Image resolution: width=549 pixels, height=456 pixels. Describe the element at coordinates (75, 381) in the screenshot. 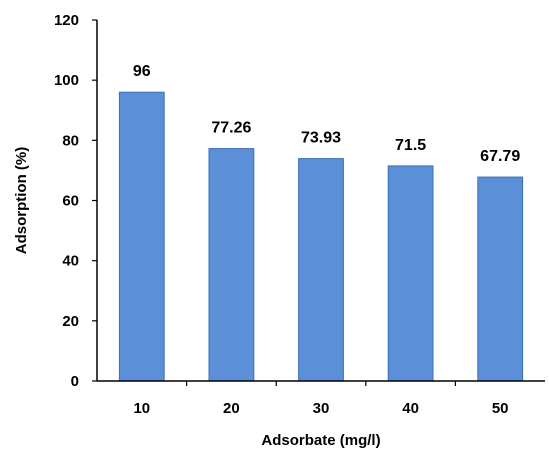

I see `y-tick-label-0: 0` at that location.